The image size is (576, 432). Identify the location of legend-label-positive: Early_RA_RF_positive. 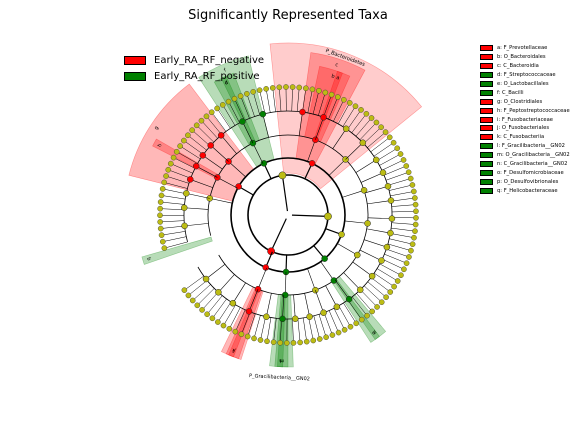
(207, 76).